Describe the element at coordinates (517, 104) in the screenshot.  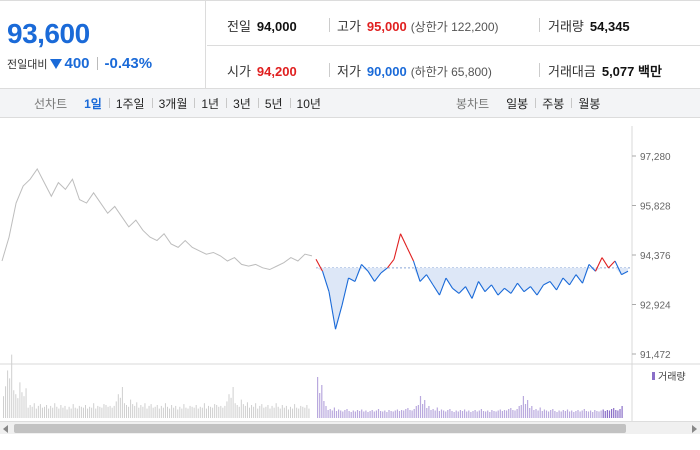
I see `candle-daily: 일봉` at that location.